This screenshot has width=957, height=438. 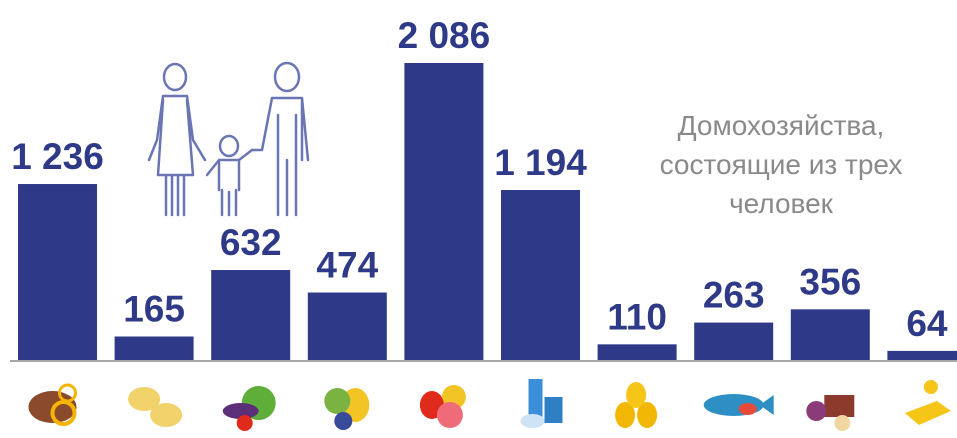 I want to click on caption-line-1: Домохозяйства,, so click(x=781, y=125).